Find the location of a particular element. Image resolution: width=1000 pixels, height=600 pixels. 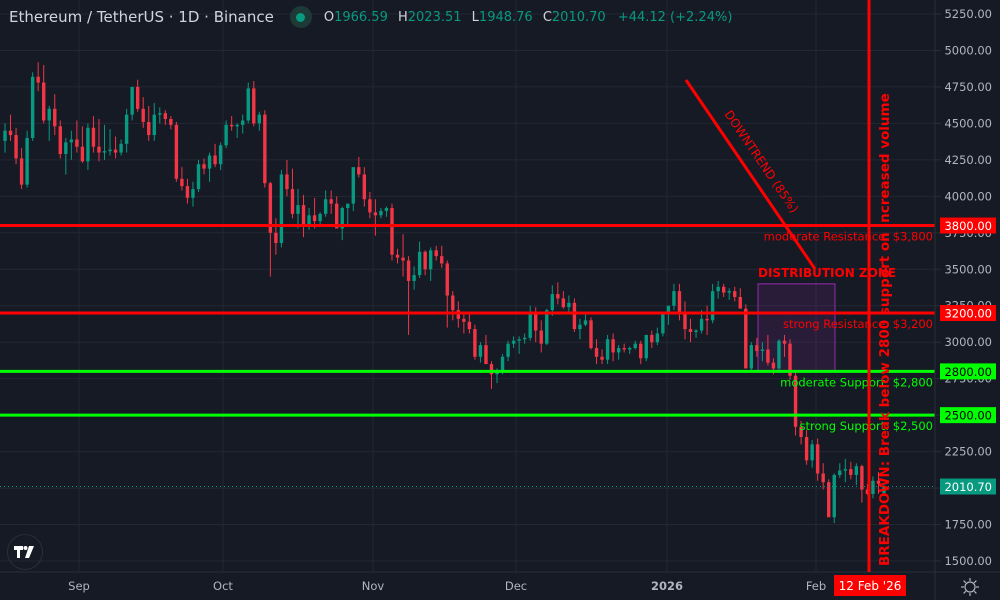

time-tick: Feb is located at coordinates (816, 586).